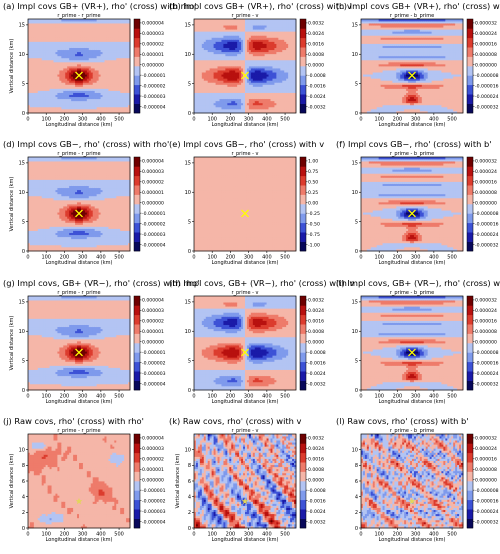 The height and width of the screenshot is (554, 500). What do you see at coordinates (153, 66) in the screenshot?
I see `colorbar-tick-label: 0.000000` at bounding box center [153, 66].